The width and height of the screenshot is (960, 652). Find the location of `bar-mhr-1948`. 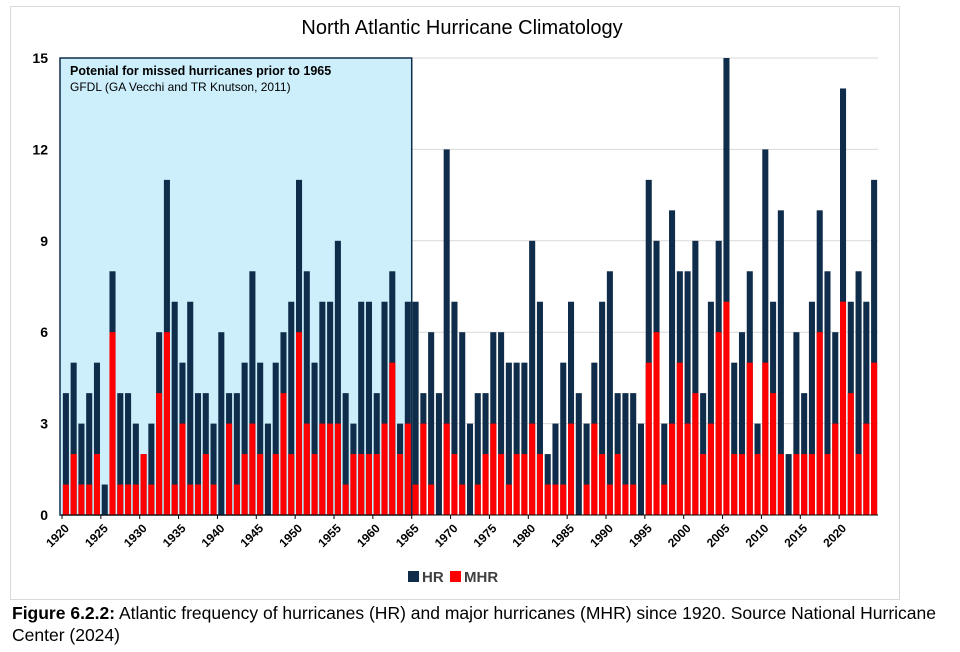

bar-mhr-1948 is located at coordinates (283, 454).